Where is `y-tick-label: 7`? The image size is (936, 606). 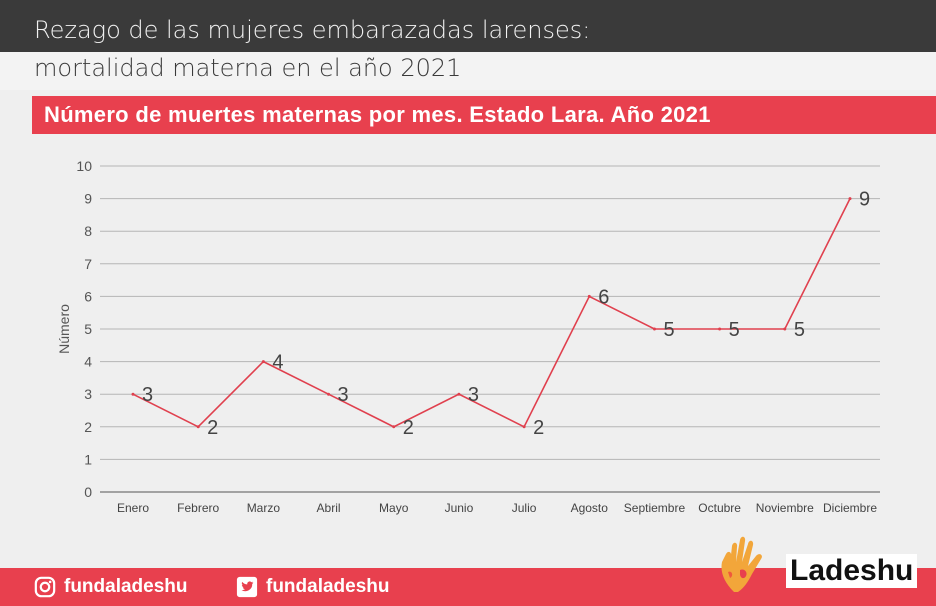
y-tick-label: 7 is located at coordinates (88, 264).